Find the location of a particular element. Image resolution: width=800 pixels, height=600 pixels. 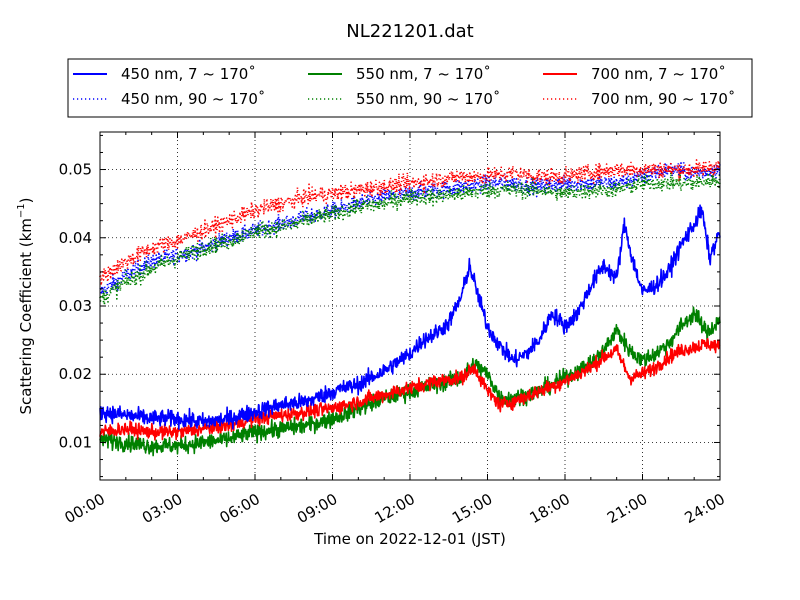

legend-label: 450 nm, 7 ~ 170˚ is located at coordinates (188, 74).